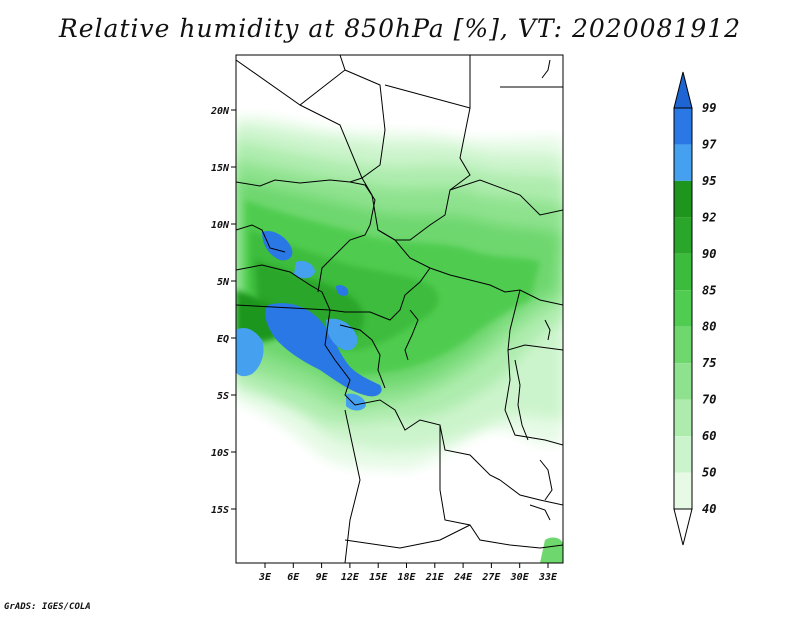 The height and width of the screenshot is (618, 800). I want to click on lon-label: 9E, so click(322, 577).